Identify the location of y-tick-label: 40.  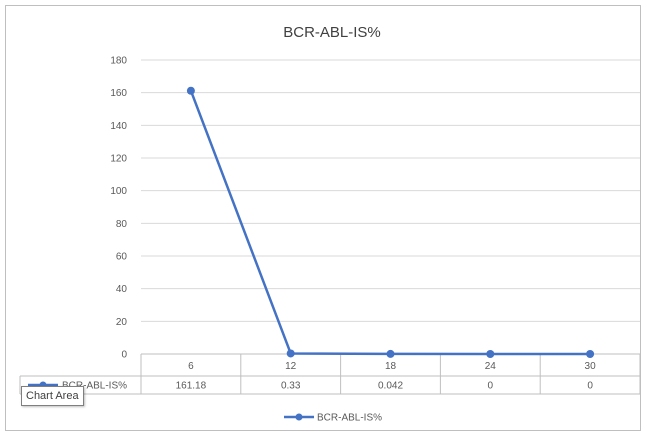
(122, 289).